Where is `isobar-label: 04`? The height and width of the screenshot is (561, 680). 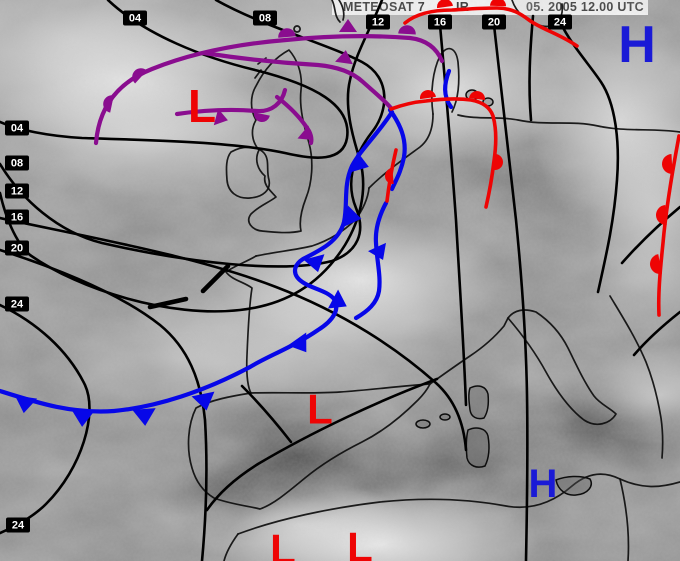 isobar-label: 04 is located at coordinates (135, 18).